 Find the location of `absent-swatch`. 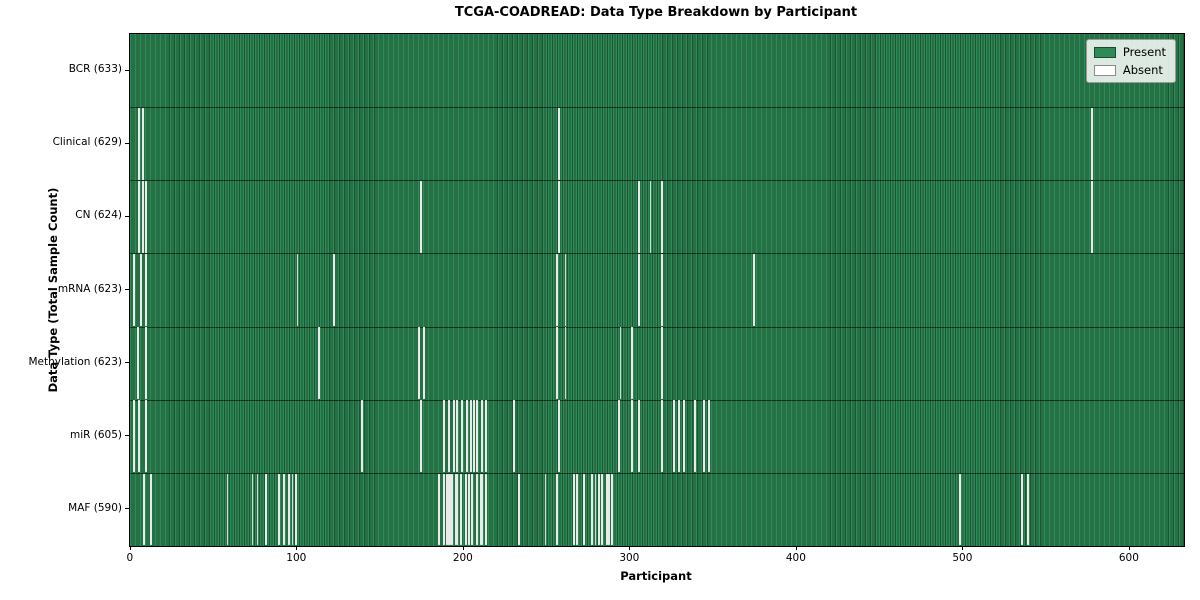

absent-swatch is located at coordinates (1104, 70).